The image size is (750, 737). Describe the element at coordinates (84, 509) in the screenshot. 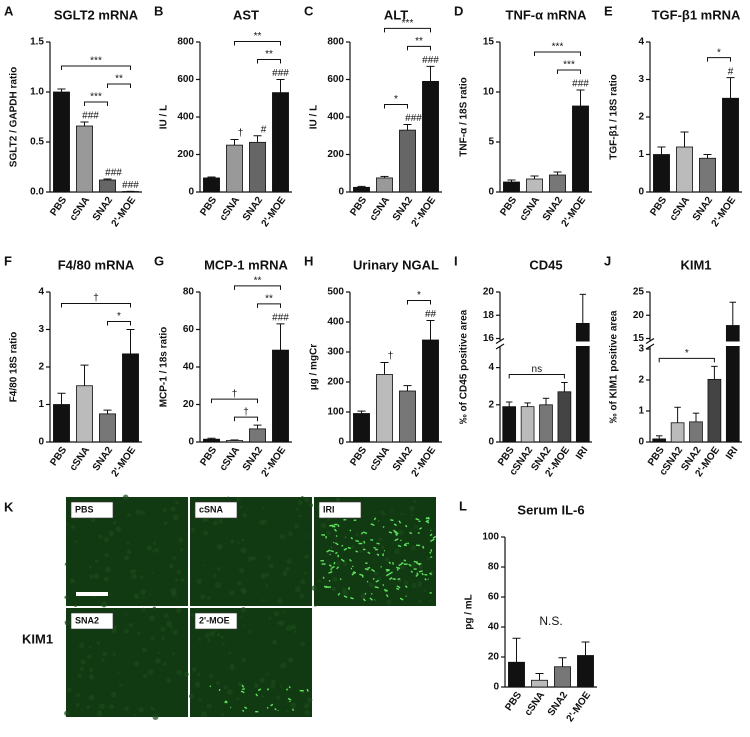

I see `tile-label: PBS` at that location.